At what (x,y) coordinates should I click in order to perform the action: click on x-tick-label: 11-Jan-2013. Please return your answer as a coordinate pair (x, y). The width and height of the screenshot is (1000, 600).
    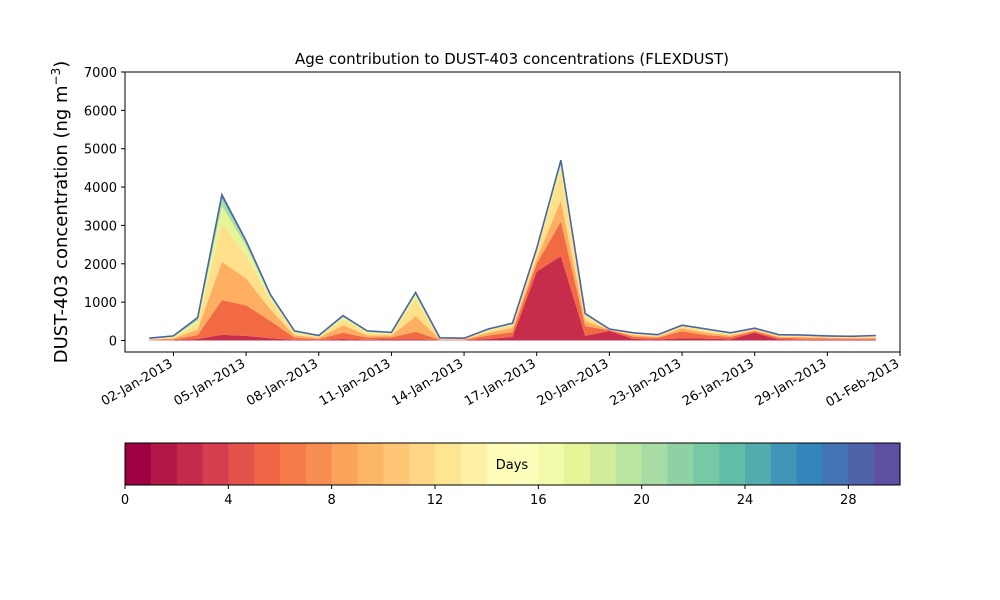
    Looking at the image, I should click on (355, 382).